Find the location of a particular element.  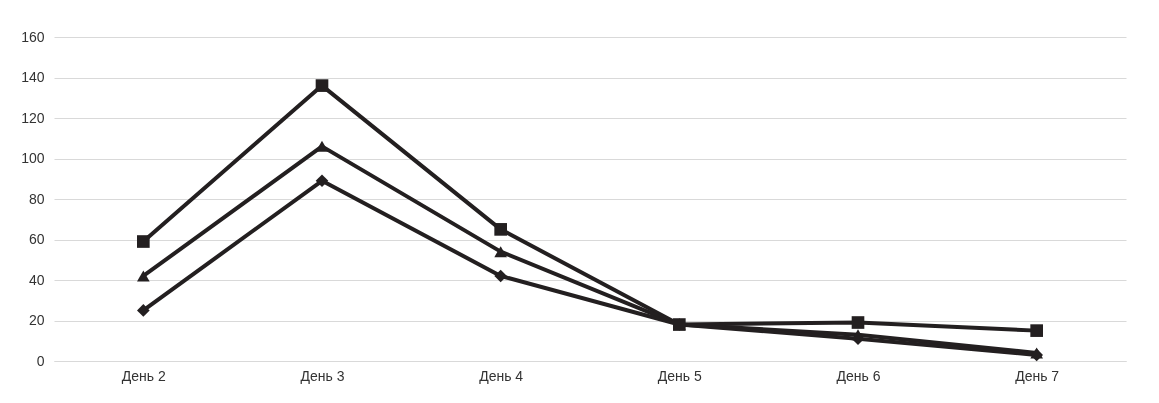

y-tick-label: 160 is located at coordinates (33, 36).